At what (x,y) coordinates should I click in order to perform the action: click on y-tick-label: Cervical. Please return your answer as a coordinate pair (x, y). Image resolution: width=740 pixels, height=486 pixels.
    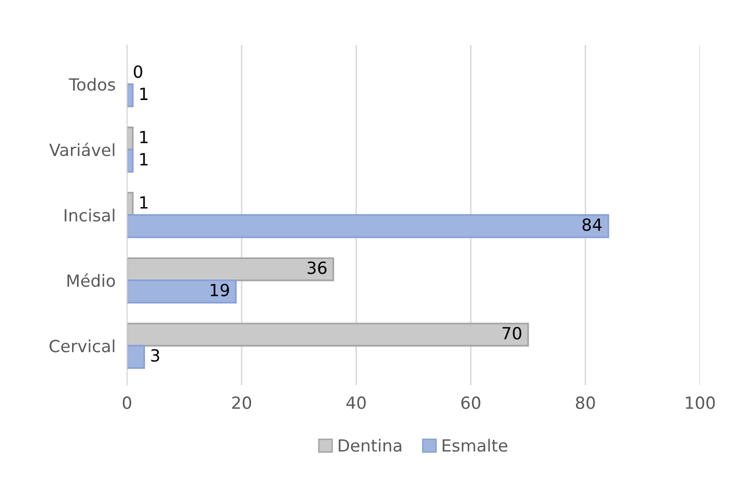
    Looking at the image, I should click on (82, 345).